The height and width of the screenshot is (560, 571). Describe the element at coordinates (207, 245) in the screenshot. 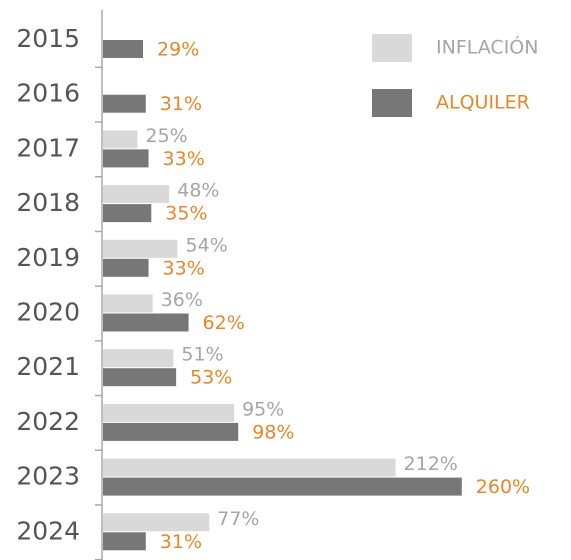

I see `value-label: 54%` at that location.